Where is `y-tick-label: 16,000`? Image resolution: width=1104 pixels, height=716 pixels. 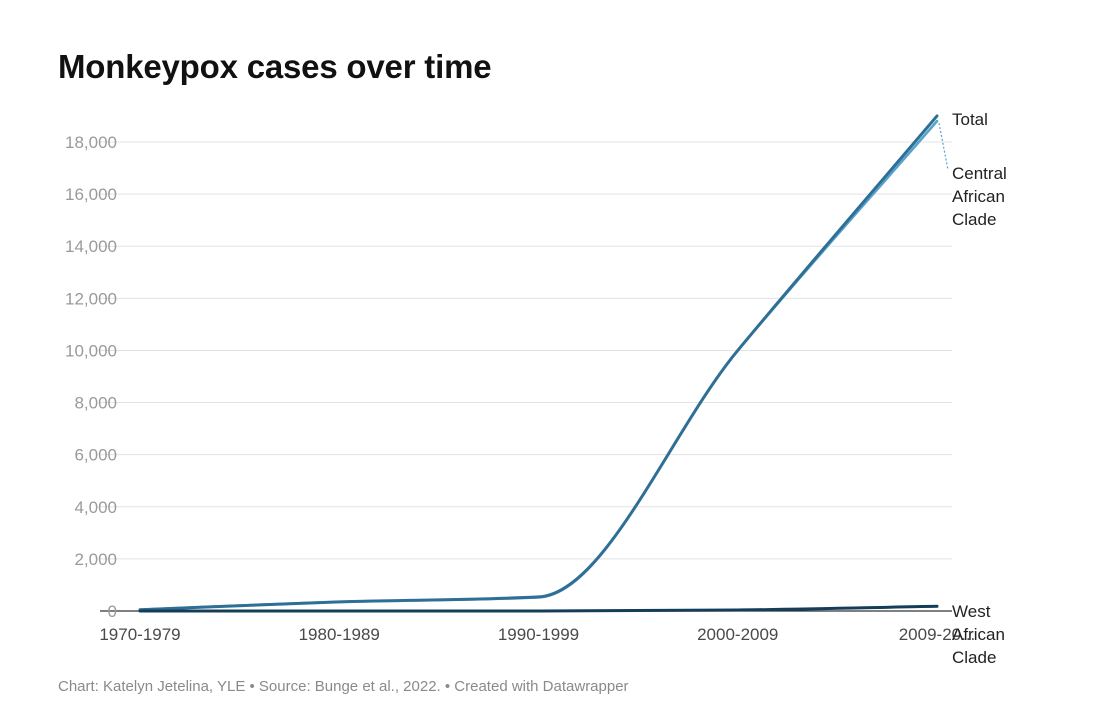 y-tick-label: 16,000 is located at coordinates (91, 194).